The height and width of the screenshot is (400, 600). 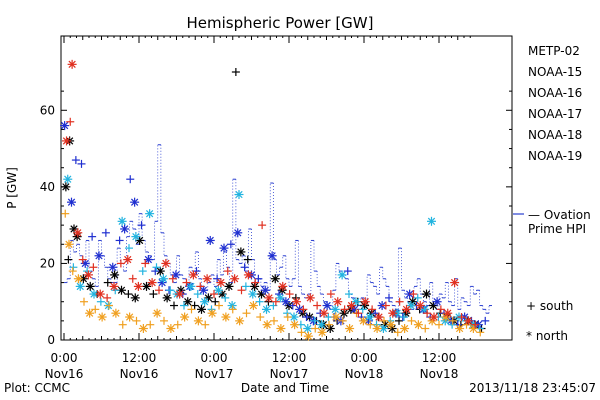 I want to click on y-axis-label: P [GW], so click(x=12, y=188).